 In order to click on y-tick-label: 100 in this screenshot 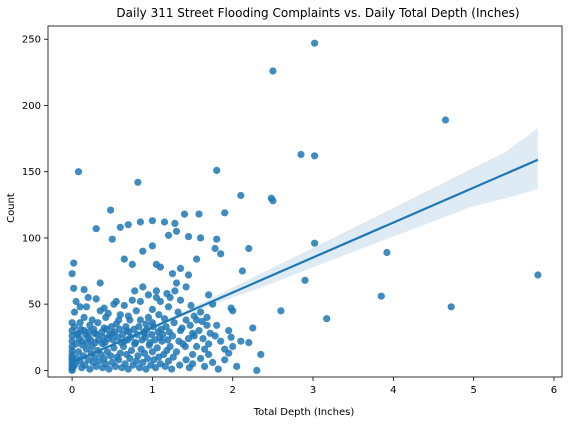, I will do `click(31, 238)`.